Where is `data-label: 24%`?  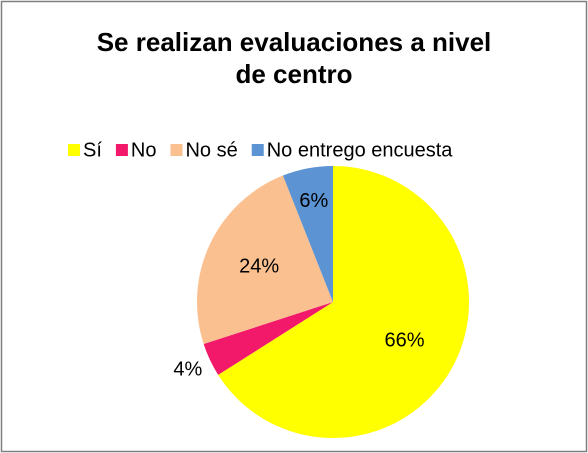 data-label: 24% is located at coordinates (259, 267).